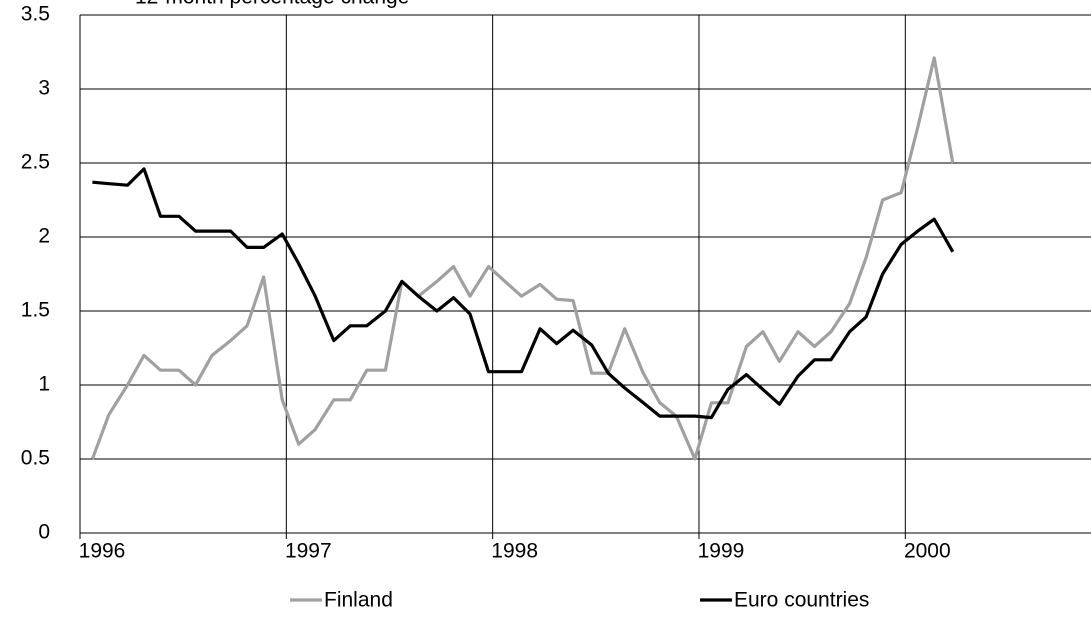 This screenshot has width=1091, height=632. I want to click on y-tick-label: 3.5, so click(35, 14).